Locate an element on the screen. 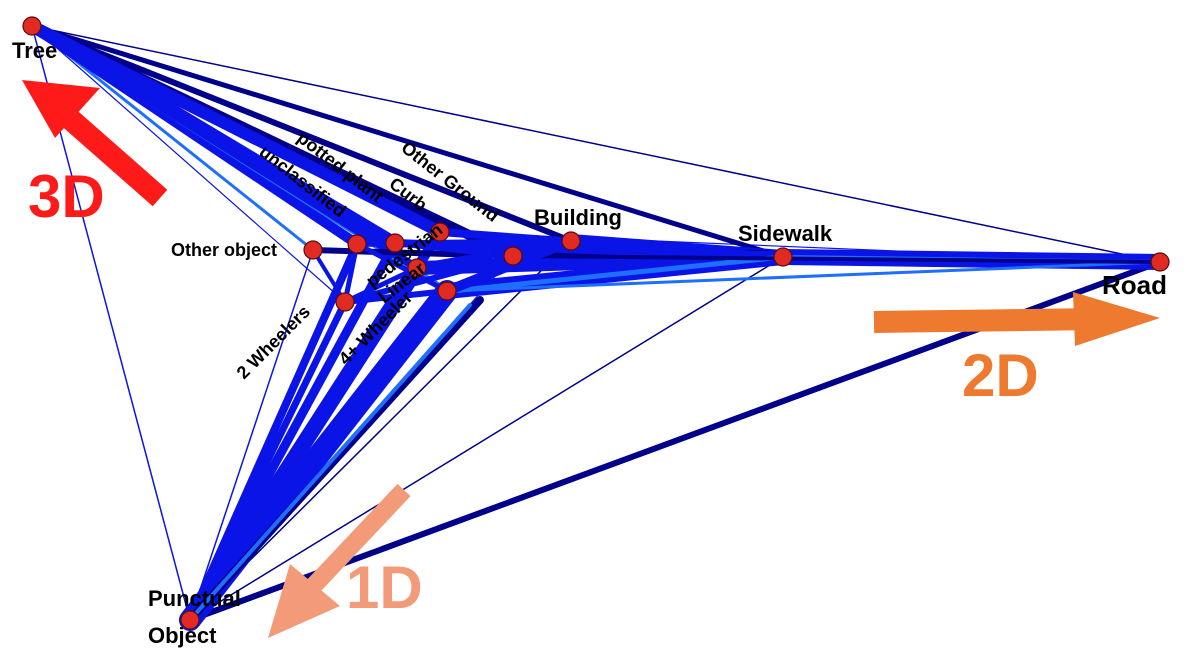 This screenshot has width=1194, height=663. node-unclassified is located at coordinates (357, 244).